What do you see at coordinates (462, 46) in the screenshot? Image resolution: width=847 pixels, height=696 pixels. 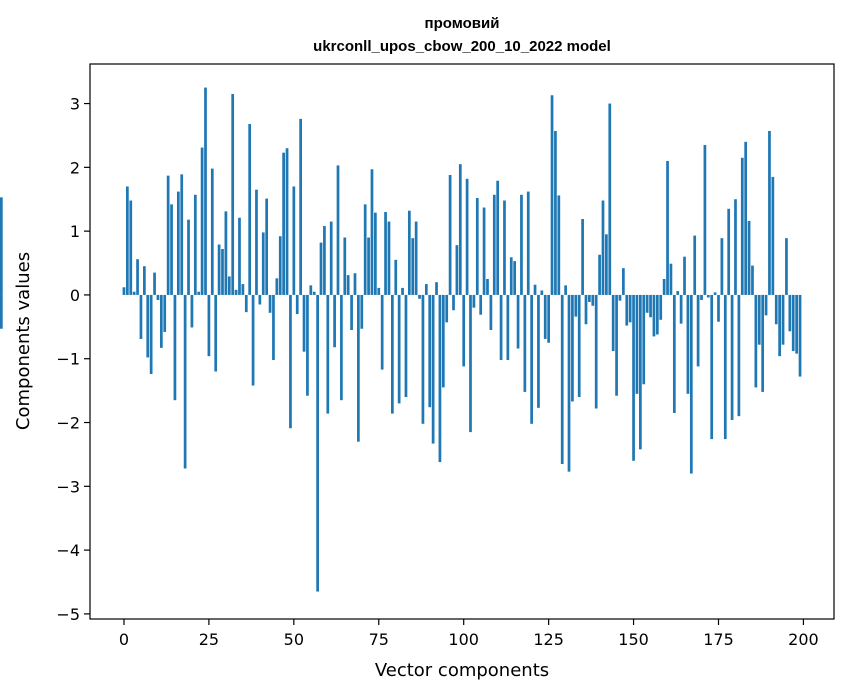 I see `chart-title-line2: ukrconll_upos_cbow_200_10_2022 model` at bounding box center [462, 46].